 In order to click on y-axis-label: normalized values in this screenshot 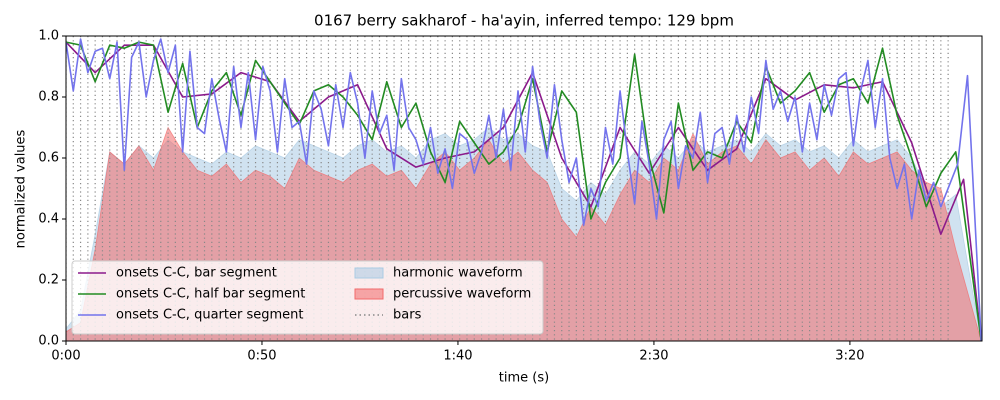, I will do `click(21, 188)`.